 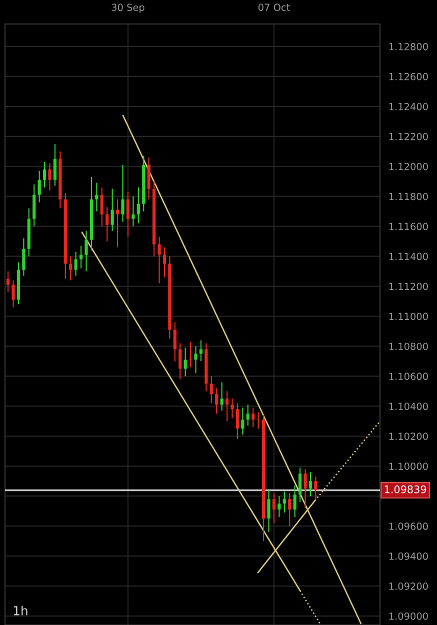 What do you see at coordinates (408, 316) in the screenshot?
I see `y-tick-label: 1.11000` at bounding box center [408, 316].